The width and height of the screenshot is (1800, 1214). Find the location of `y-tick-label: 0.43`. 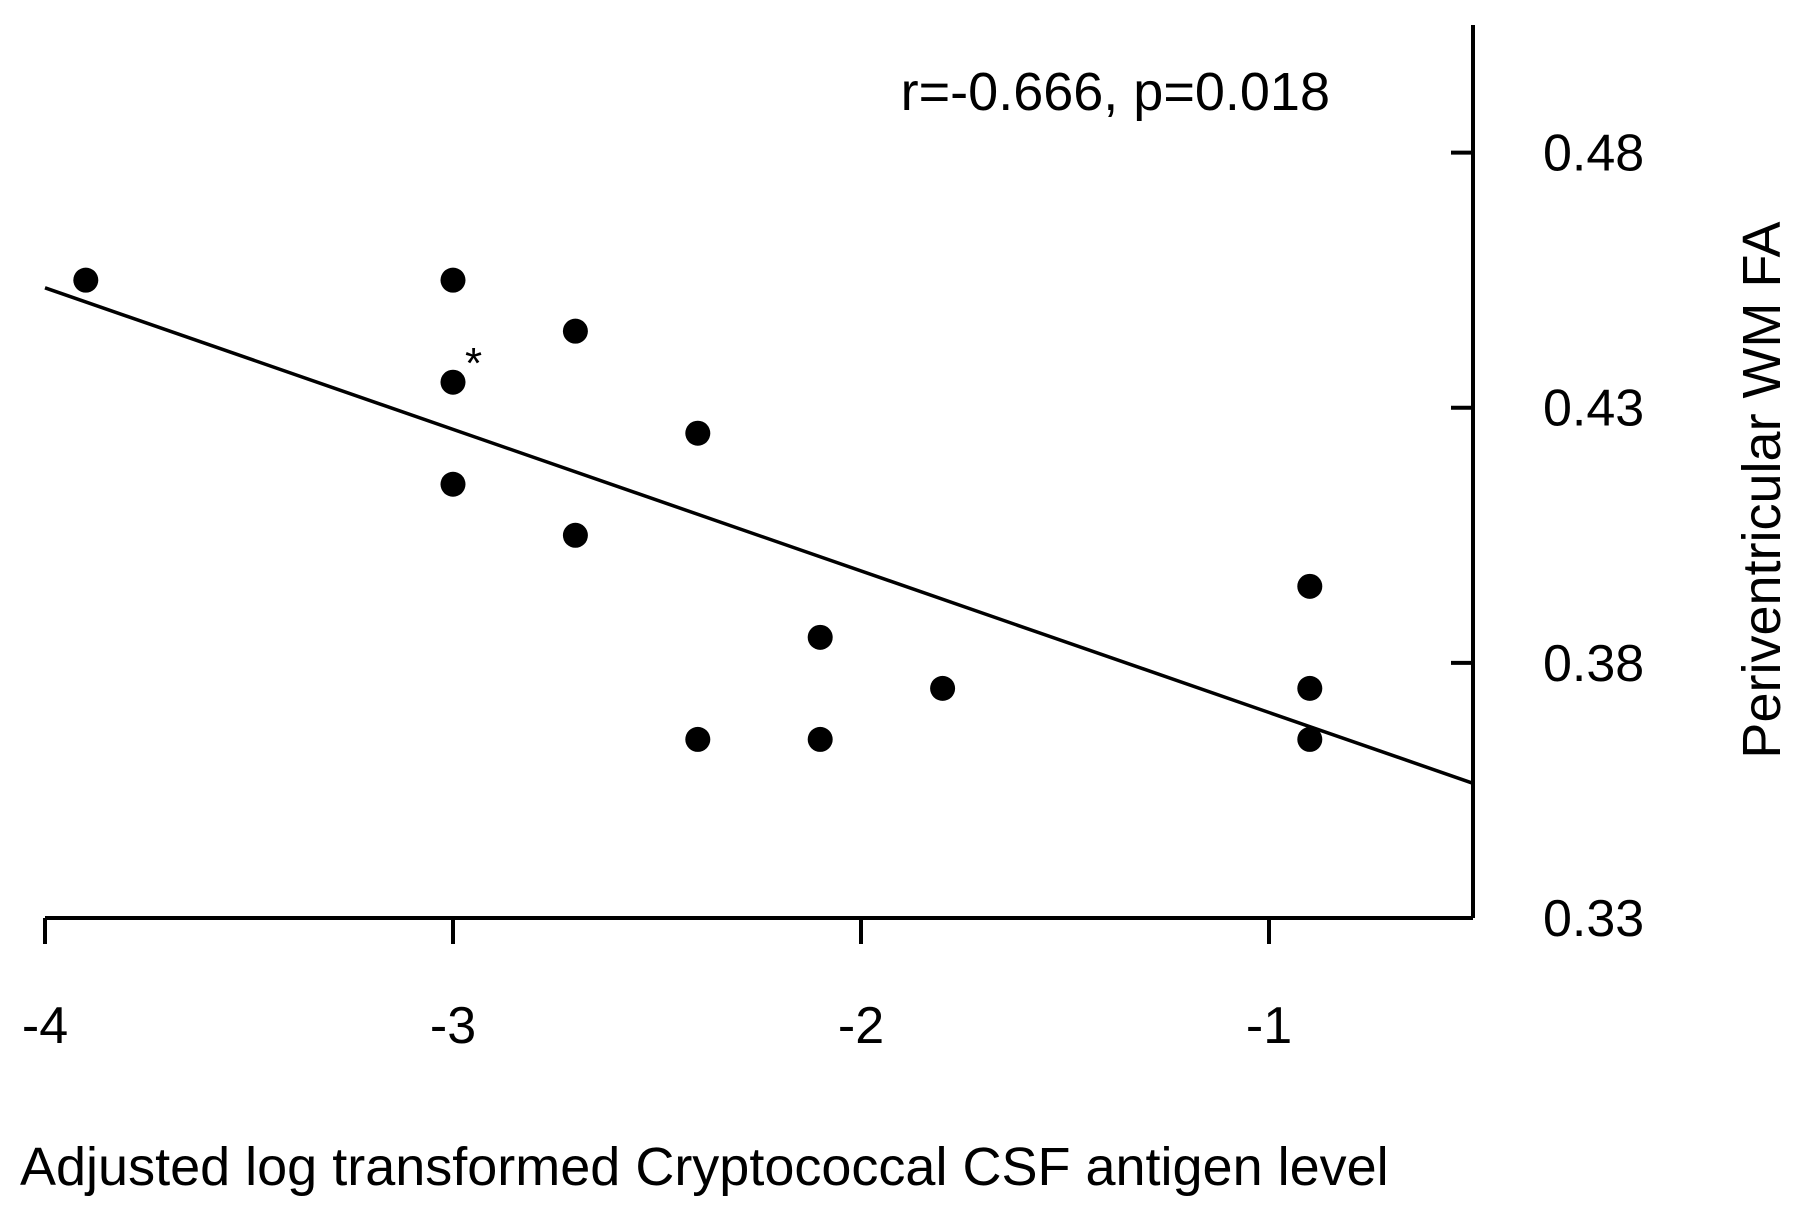

y-tick-label: 0.43 is located at coordinates (1593, 409).